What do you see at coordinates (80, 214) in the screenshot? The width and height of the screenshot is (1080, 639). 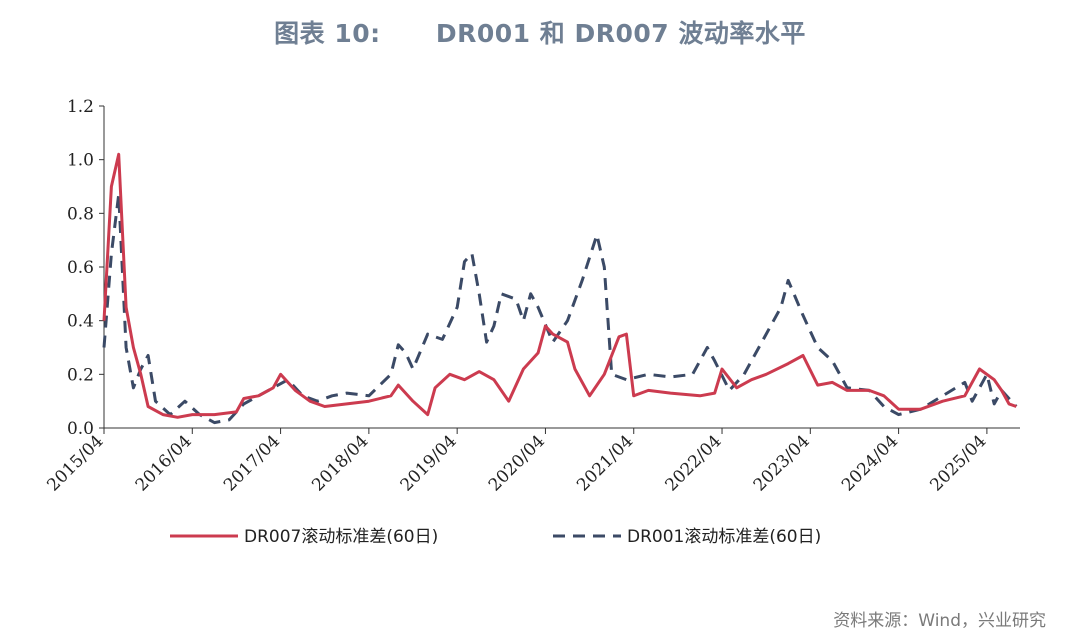 I see `y-tick-label: 0.8` at bounding box center [80, 214].